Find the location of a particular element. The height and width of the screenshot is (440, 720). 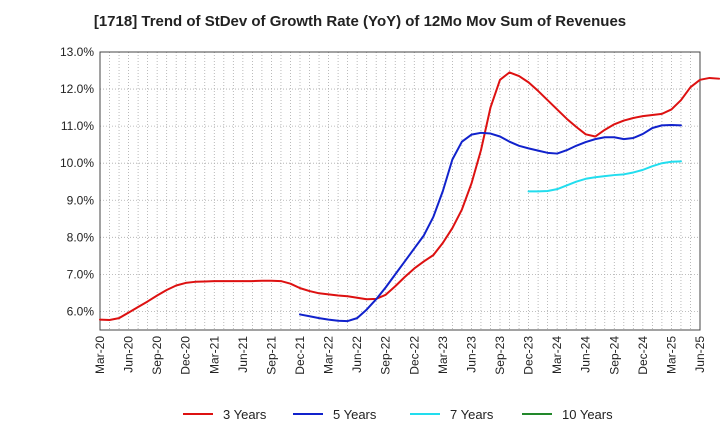

x-tick-label: Jun-20 is located at coordinates (129, 354).